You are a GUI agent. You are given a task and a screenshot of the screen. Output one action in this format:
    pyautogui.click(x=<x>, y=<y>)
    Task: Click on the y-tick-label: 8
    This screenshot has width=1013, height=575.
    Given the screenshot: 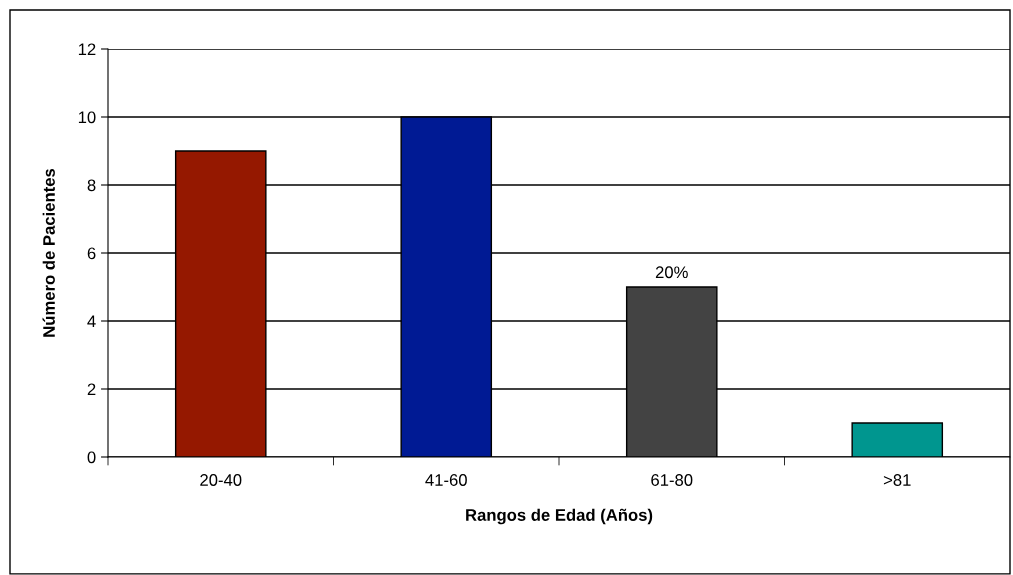 What is the action you would take?
    pyautogui.click(x=91, y=185)
    